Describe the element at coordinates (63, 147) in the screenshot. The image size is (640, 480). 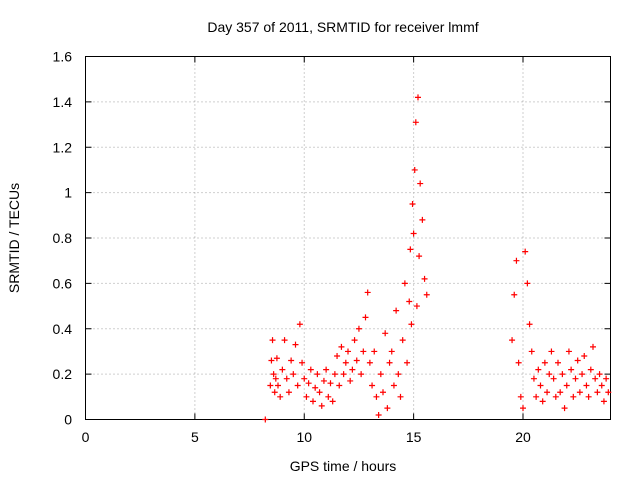
I see `y-tick-label: 1.2` at that location.